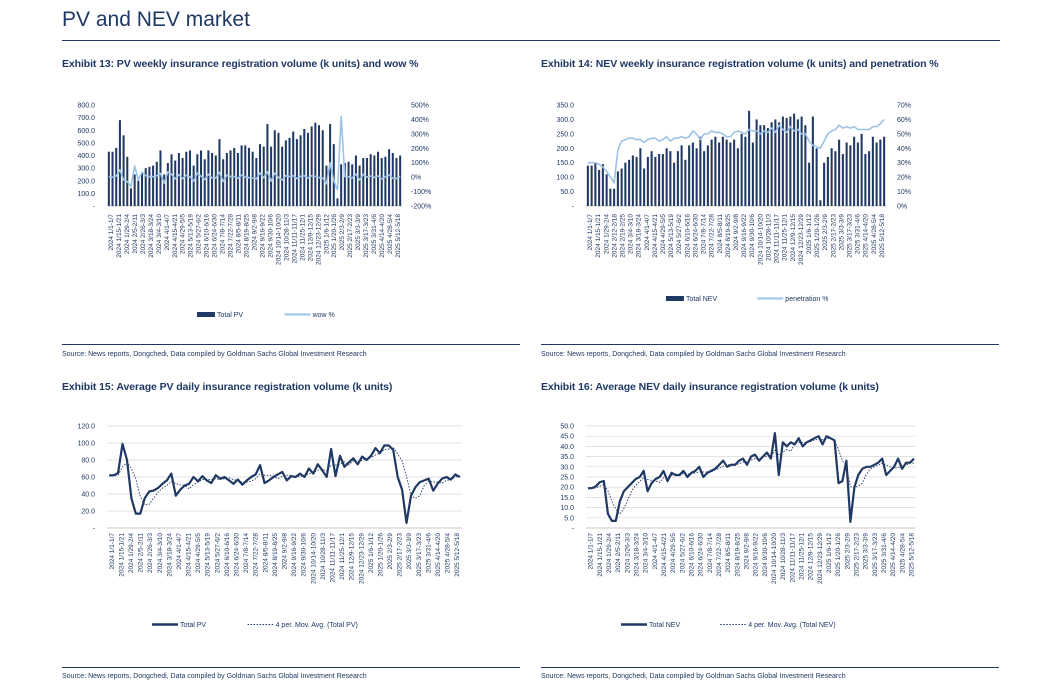 The width and height of the screenshot is (1062, 690). I want to click on x-tick-label: 2025 3/17-3/23, so click(366, 236).